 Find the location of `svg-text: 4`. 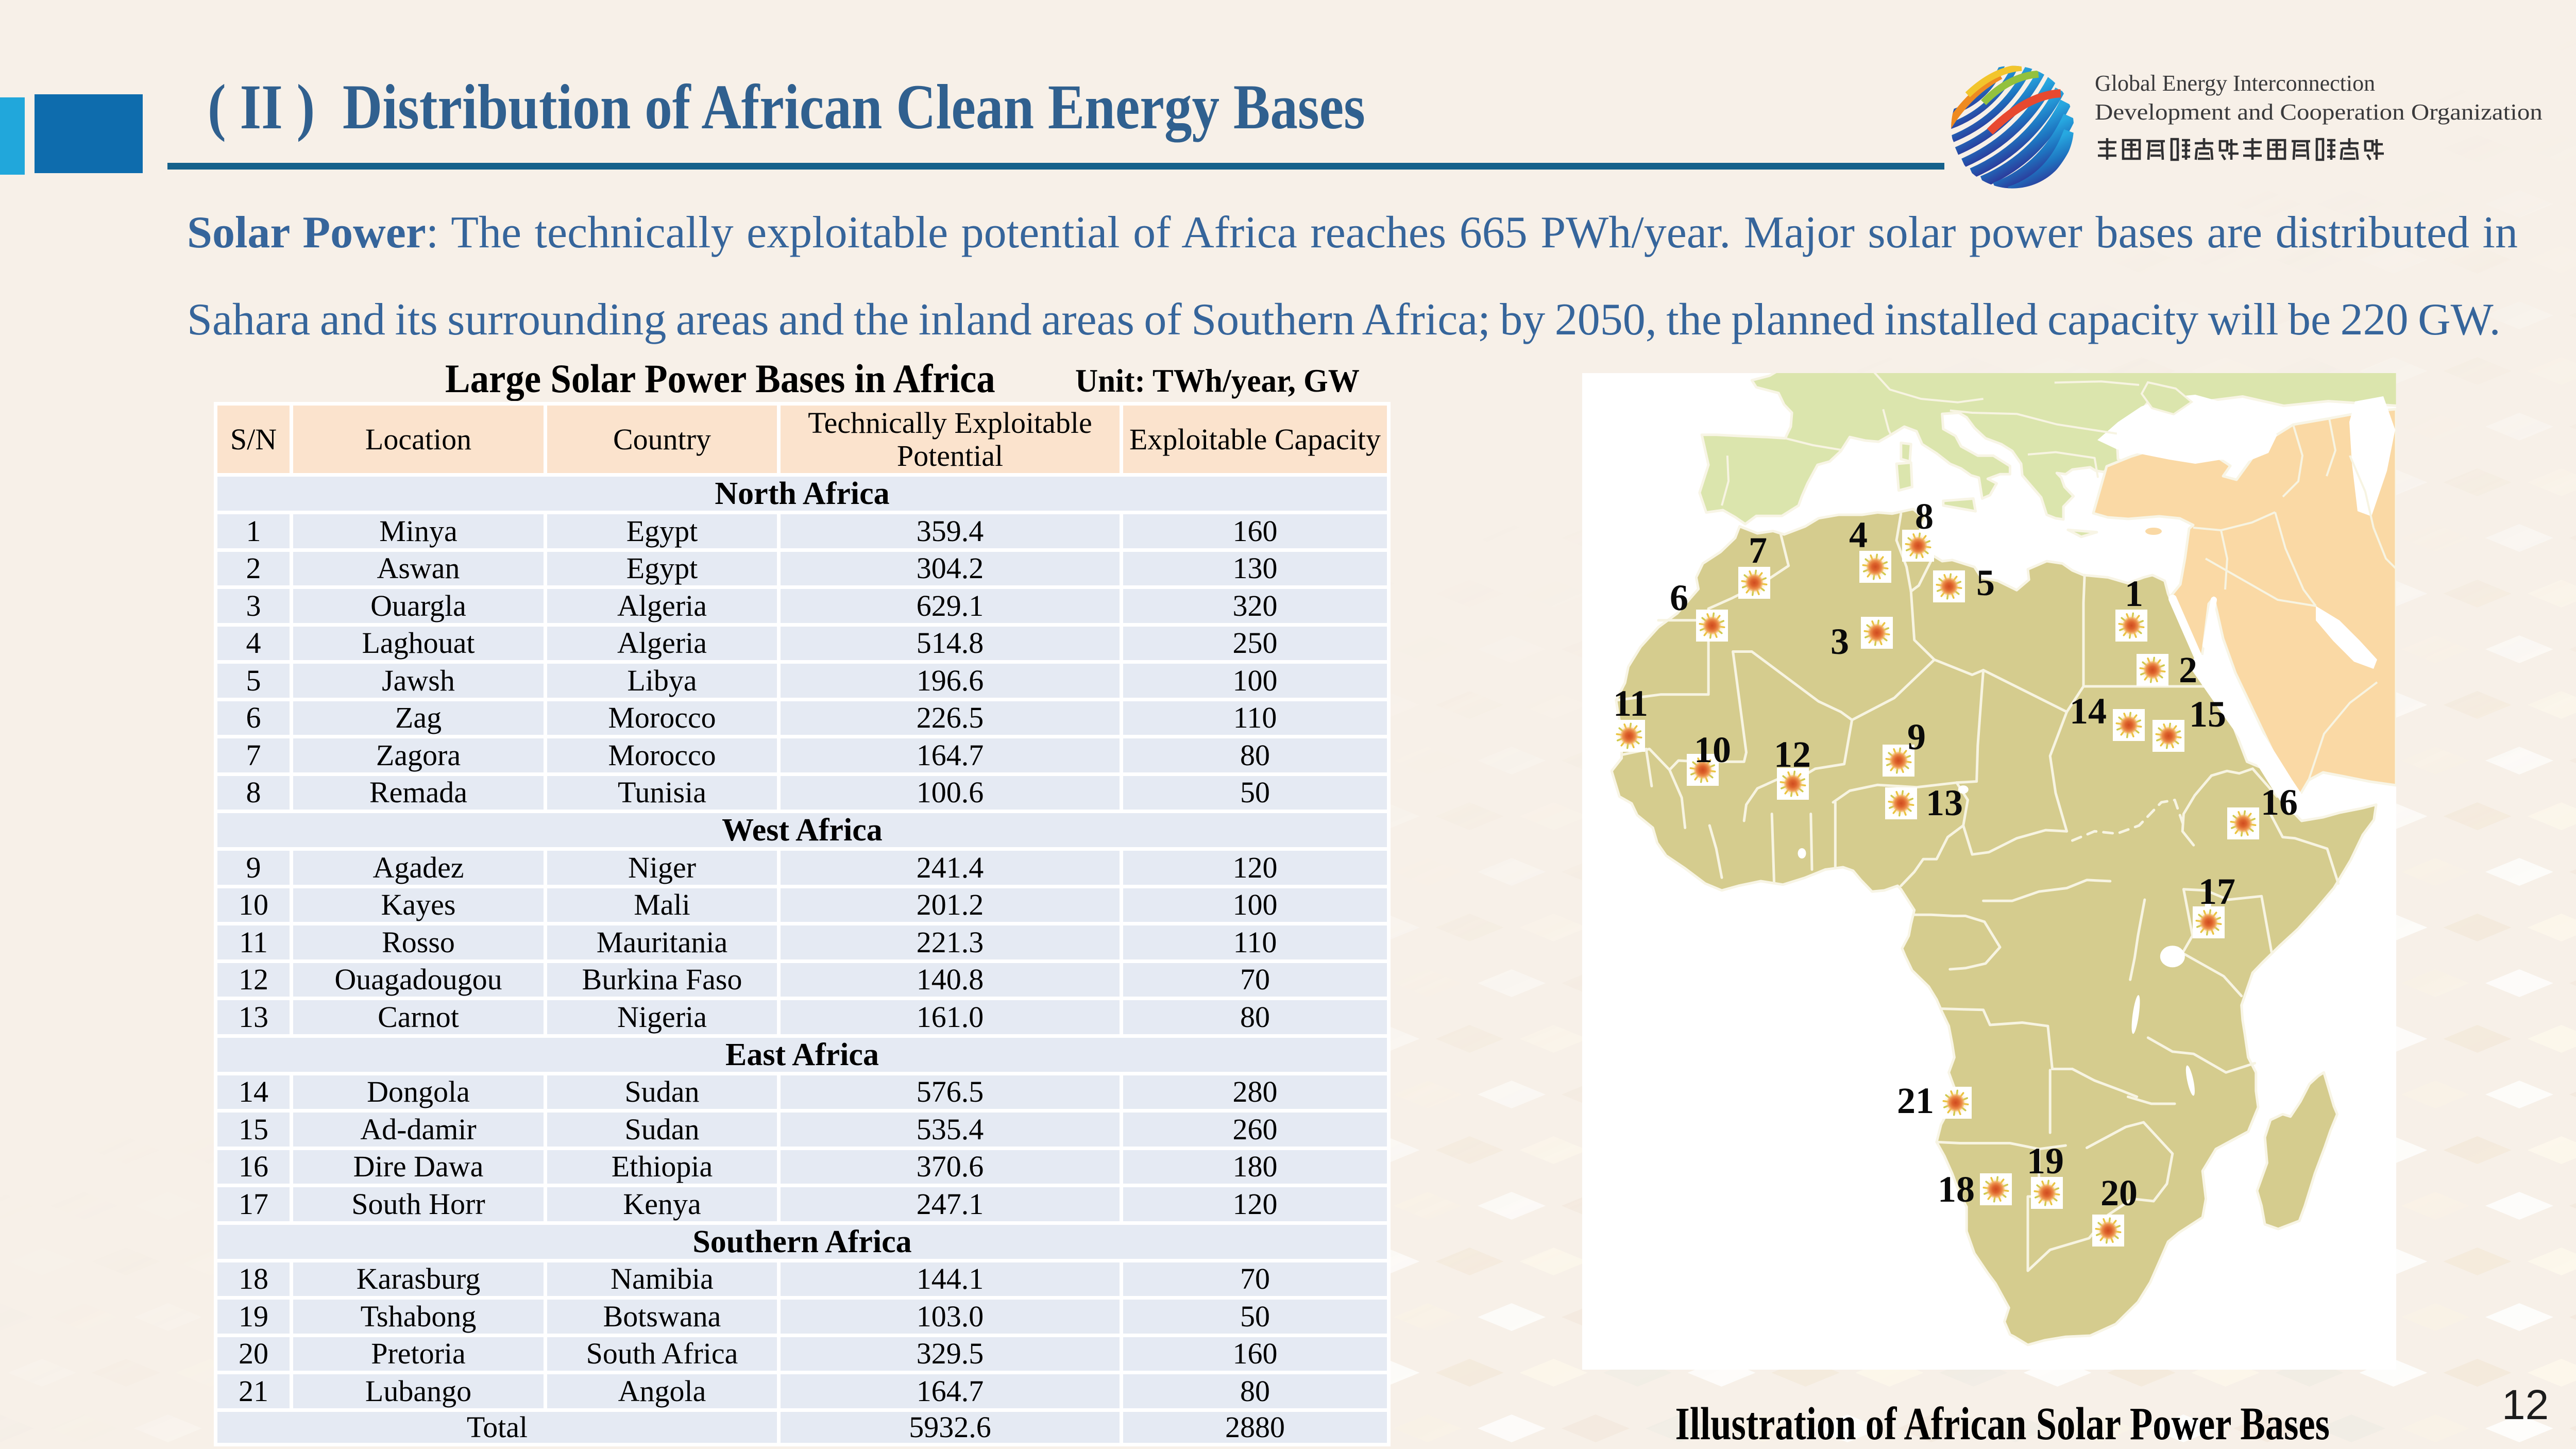

svg-text: 4 is located at coordinates (1858, 534).